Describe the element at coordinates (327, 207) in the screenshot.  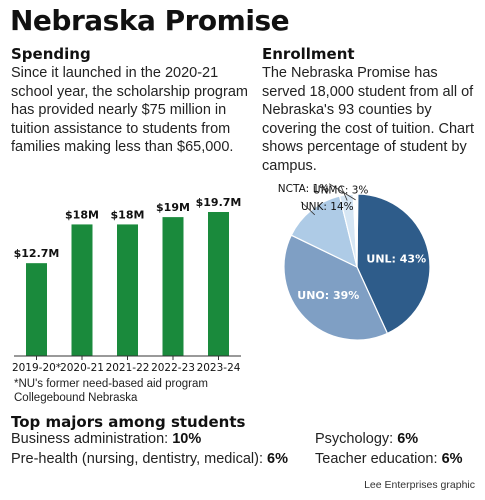
I see `pie-slice-label: UNK: 14%` at that location.